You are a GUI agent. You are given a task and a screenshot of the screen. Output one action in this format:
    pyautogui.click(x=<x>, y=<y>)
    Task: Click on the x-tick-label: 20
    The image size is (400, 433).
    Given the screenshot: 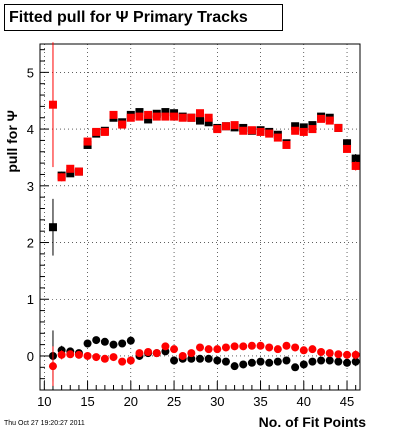 What is the action you would take?
    pyautogui.click(x=131, y=401)
    